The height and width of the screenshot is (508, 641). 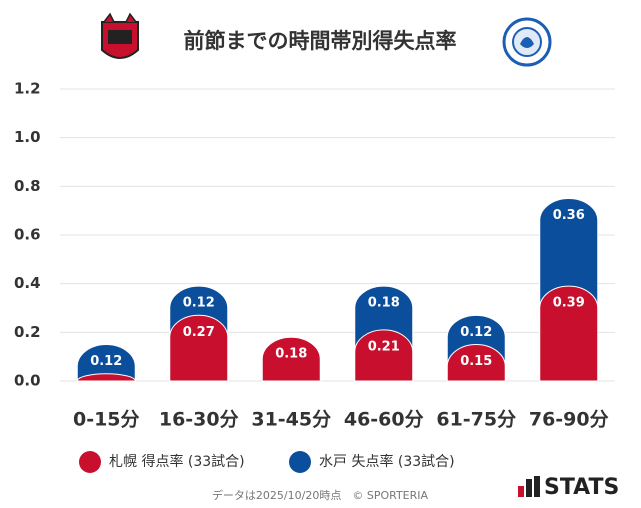 I want to click on y-tick-label: 0.0, so click(x=27, y=381).